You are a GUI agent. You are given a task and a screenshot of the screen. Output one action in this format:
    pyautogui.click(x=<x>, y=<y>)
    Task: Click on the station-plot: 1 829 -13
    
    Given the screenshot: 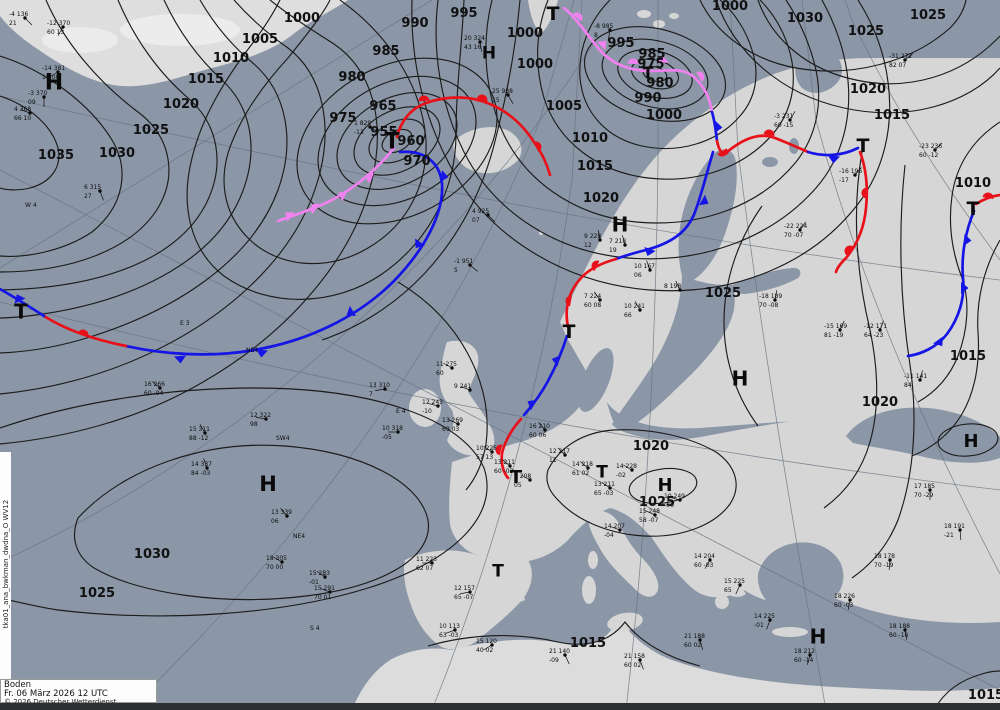 What is the action you would take?
    pyautogui.click(x=366, y=128)
    